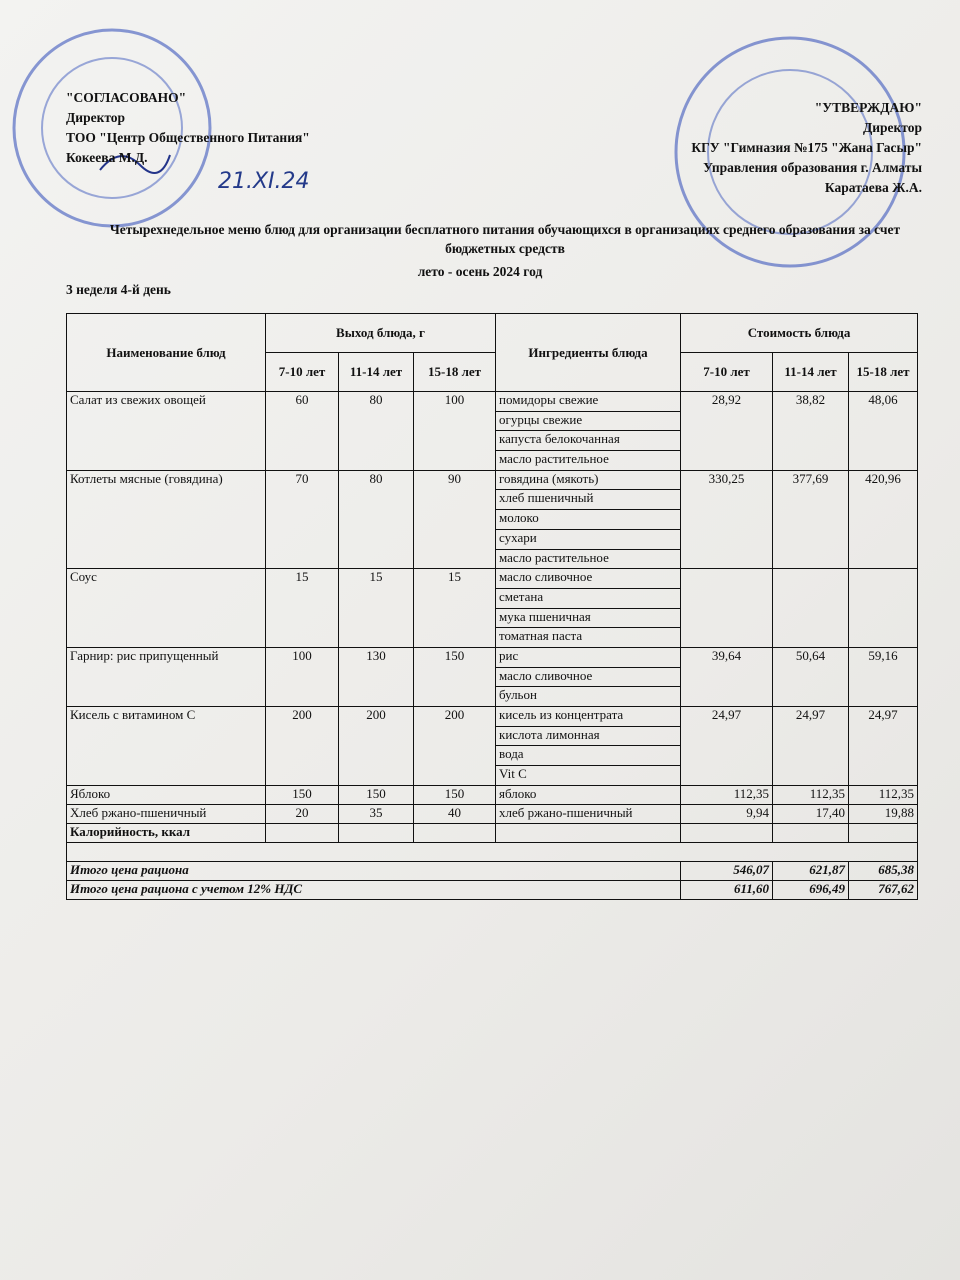  What do you see at coordinates (799, 333) in the screenshot?
I see `header-cost: Стоимость блюда` at bounding box center [799, 333].